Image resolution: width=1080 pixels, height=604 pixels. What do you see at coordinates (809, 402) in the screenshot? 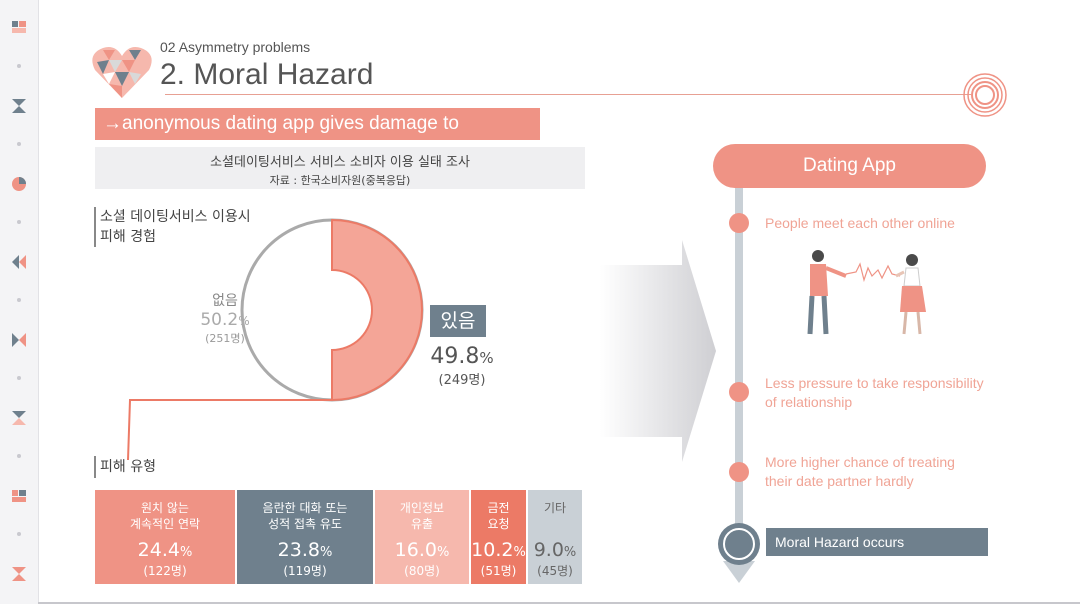
I see `timeline-item-2-line2: of relationship` at bounding box center [809, 402].